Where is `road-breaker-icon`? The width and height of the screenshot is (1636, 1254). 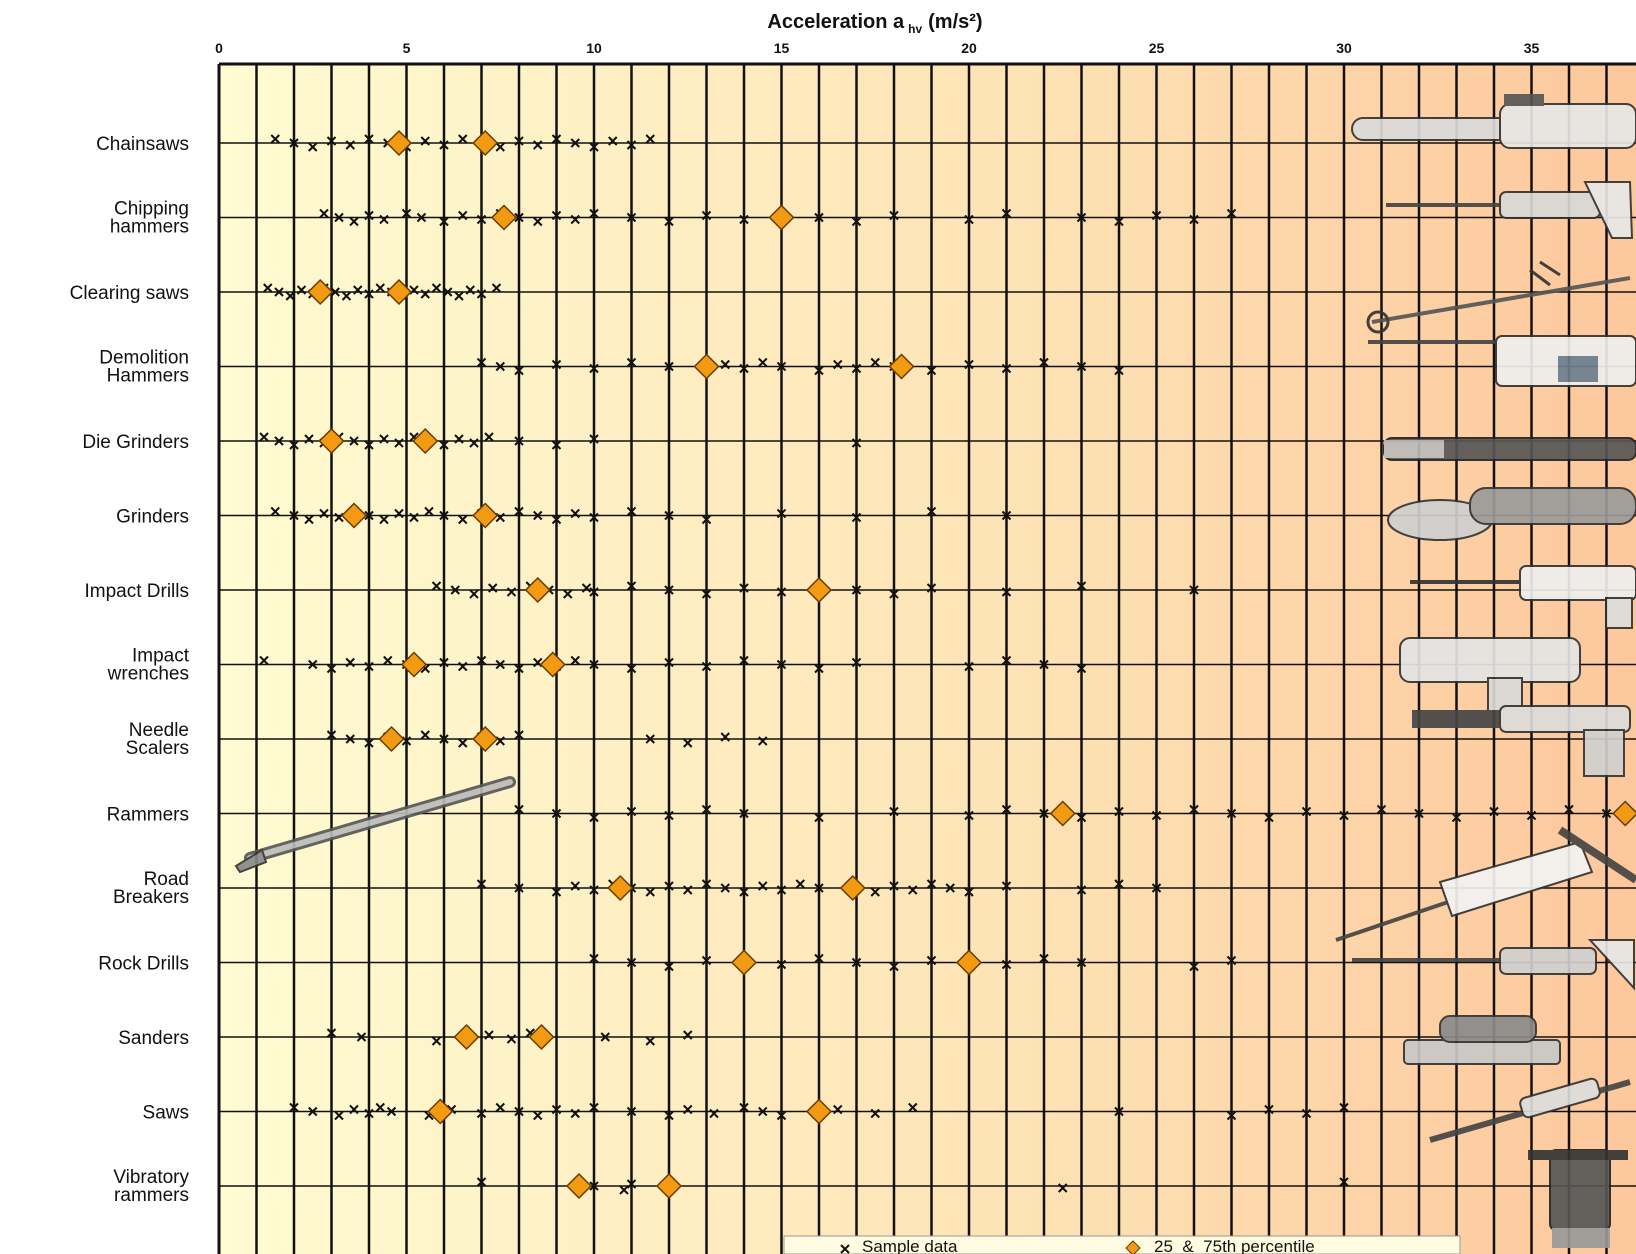
road-breaker-icon is located at coordinates (1485, 884).